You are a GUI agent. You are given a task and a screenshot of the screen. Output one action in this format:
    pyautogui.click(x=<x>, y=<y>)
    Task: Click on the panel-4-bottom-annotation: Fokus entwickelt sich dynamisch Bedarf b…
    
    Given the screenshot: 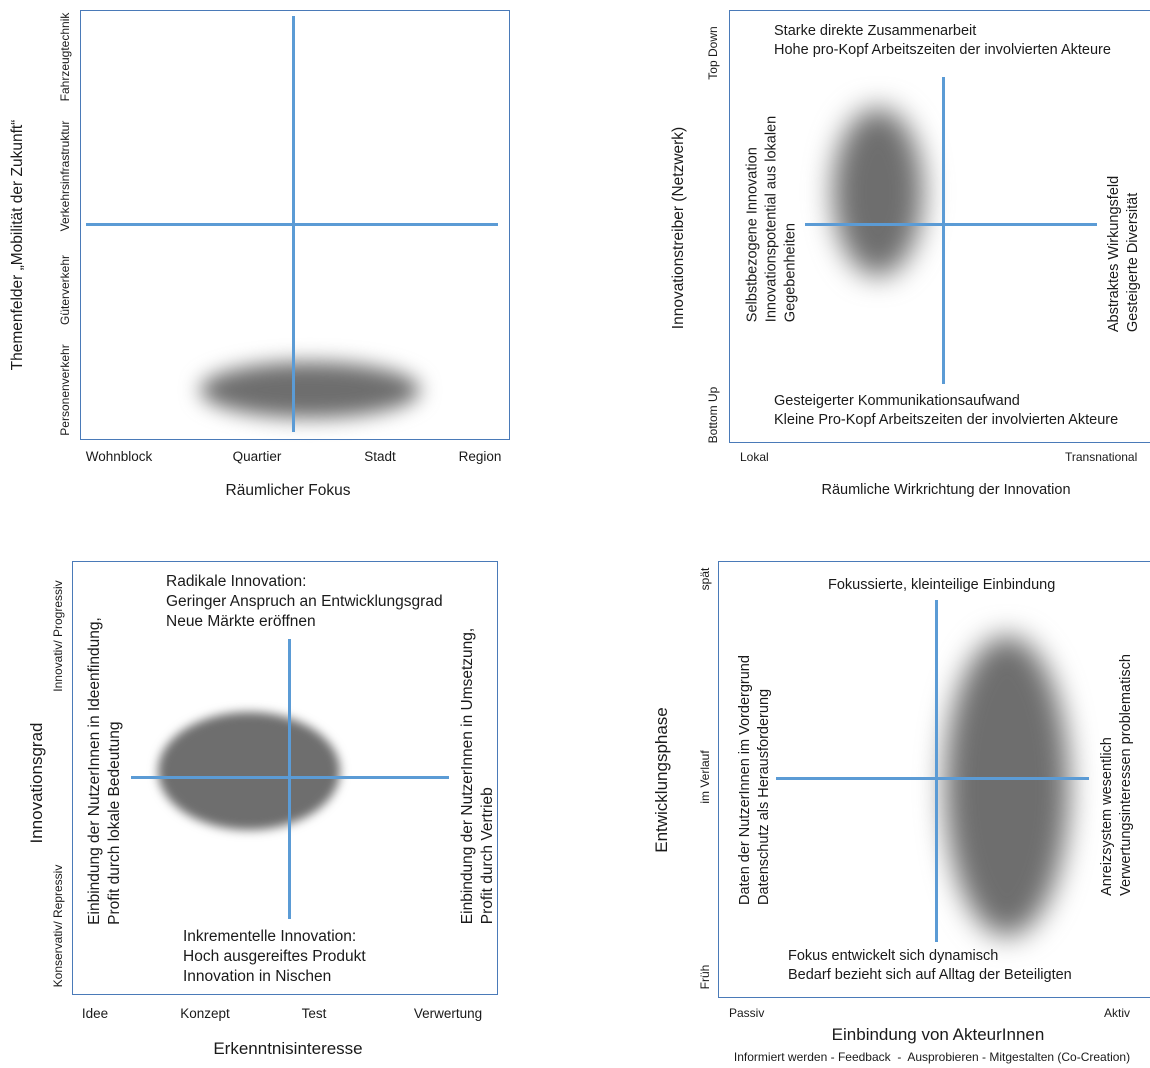 What is the action you would take?
    pyautogui.click(x=930, y=965)
    